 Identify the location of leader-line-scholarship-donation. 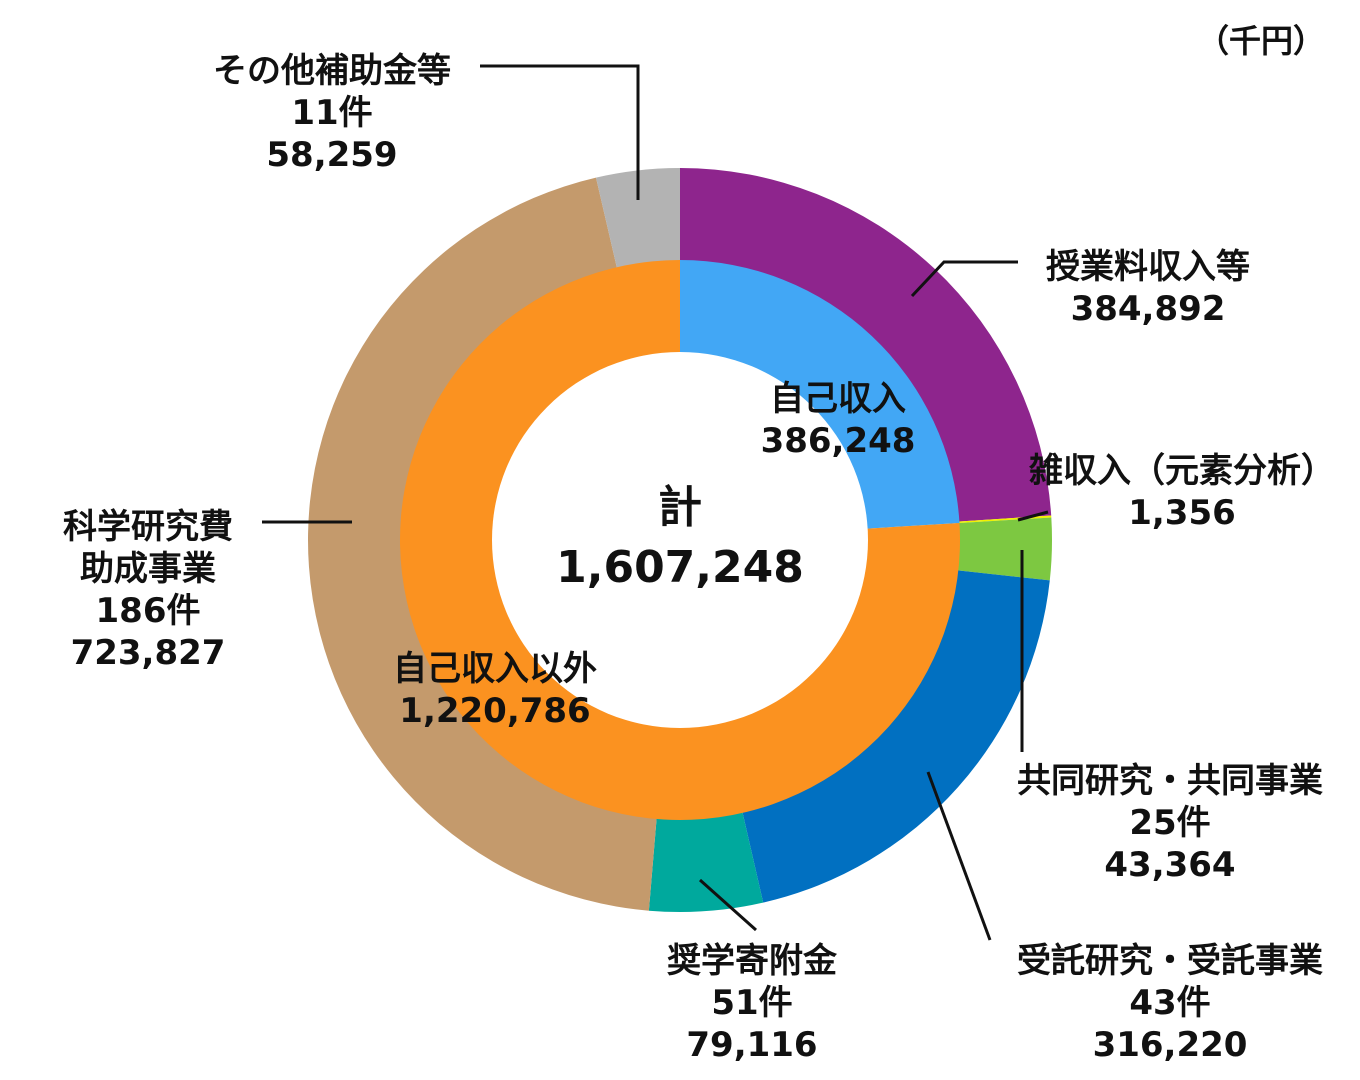
(728, 905).